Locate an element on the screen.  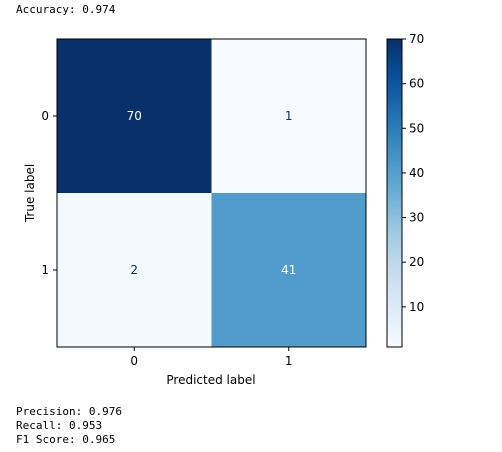
colorbar: 10 20 30 40 50 60 70 is located at coordinates (405, 190).